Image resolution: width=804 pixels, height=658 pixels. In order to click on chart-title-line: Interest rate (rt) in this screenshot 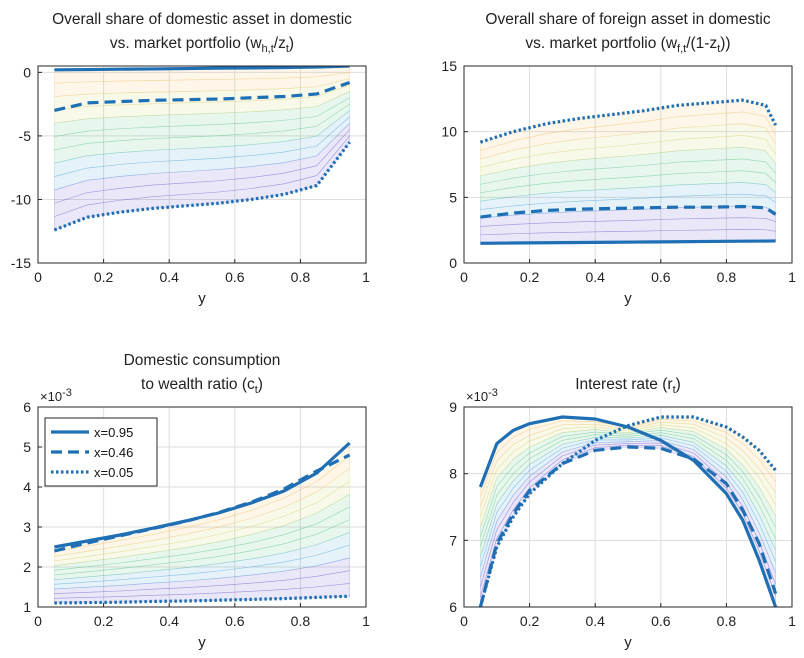, I will do `click(628, 386)`.